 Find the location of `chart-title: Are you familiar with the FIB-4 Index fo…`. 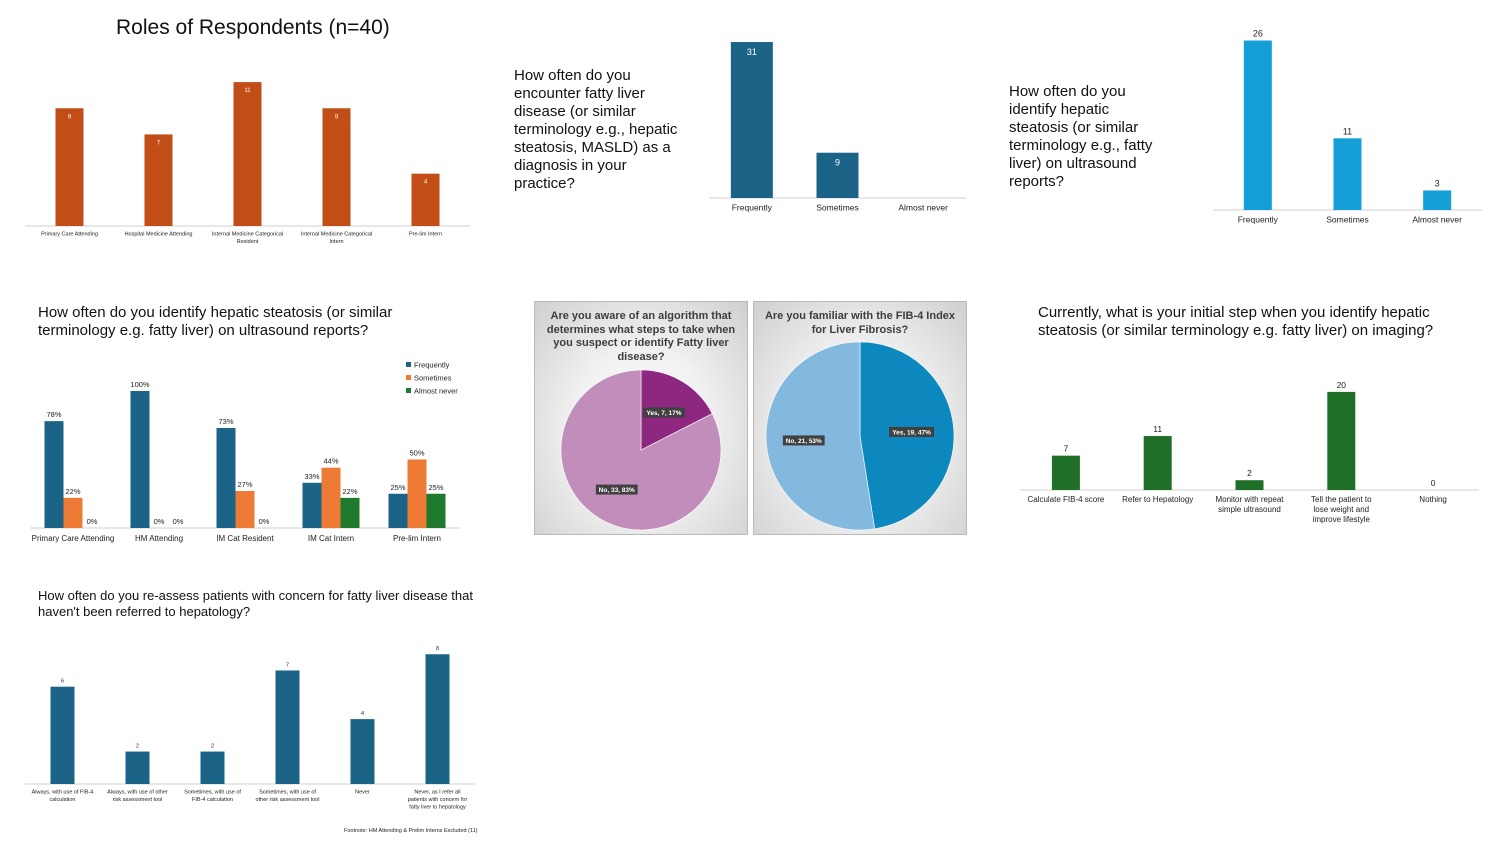

chart-title: Are you familiar with the FIB-4 Index fo… is located at coordinates (860, 323).